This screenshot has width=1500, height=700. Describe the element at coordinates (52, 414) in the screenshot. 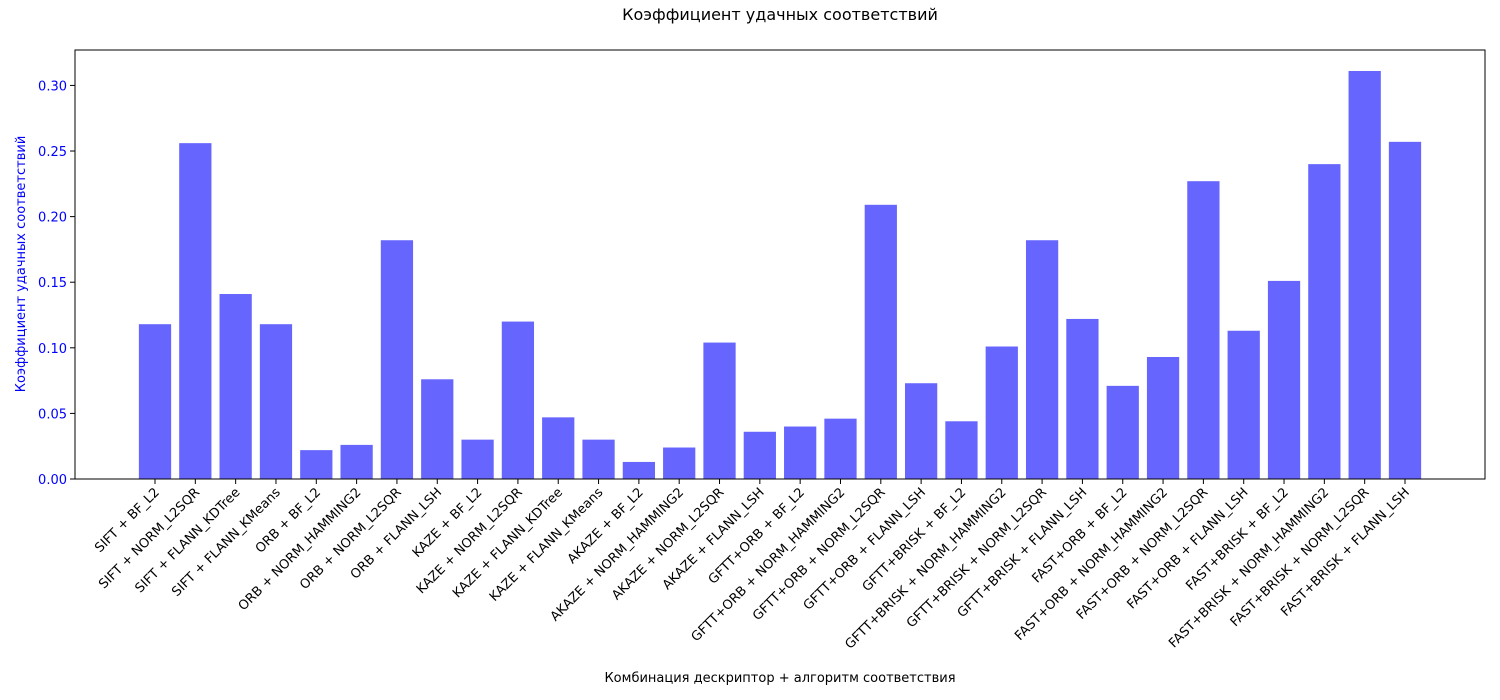

I see `y-tick-label: 0.05` at that location.